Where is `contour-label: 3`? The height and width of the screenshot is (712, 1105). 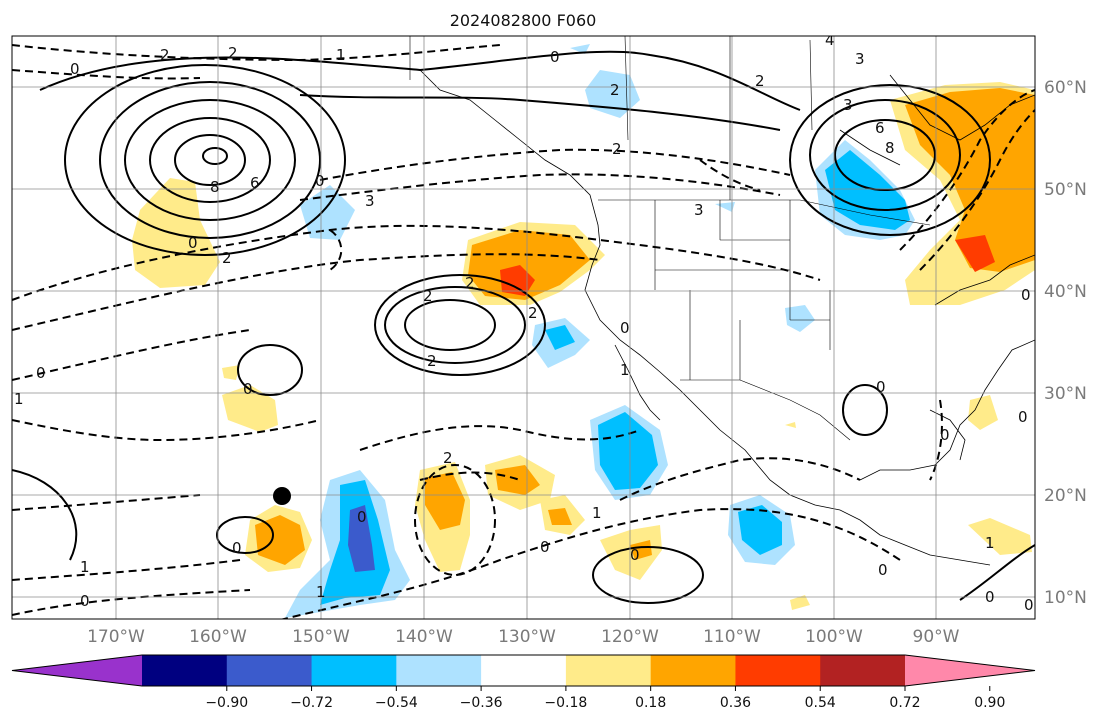
contour-label: 3 is located at coordinates (370, 201).